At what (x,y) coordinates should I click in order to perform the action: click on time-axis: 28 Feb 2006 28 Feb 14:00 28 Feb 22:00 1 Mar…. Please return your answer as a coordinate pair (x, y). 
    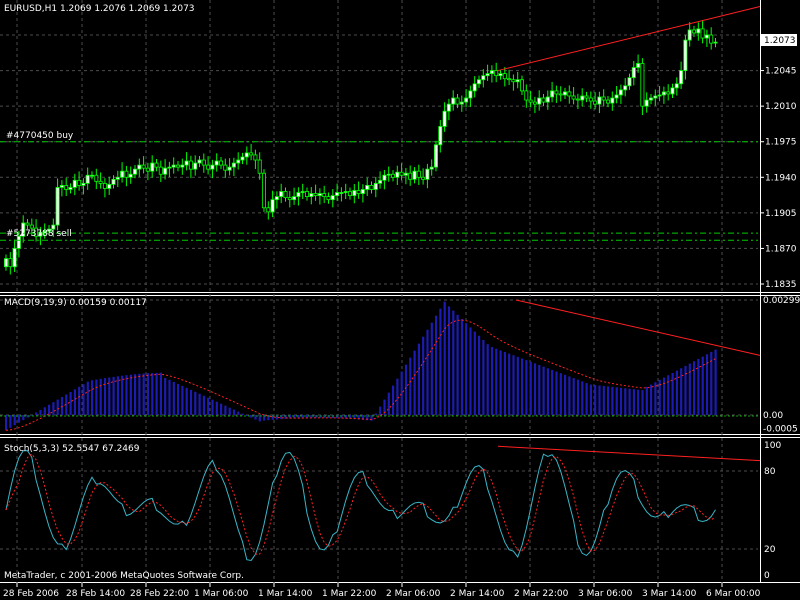
    Looking at the image, I should click on (382, 591).